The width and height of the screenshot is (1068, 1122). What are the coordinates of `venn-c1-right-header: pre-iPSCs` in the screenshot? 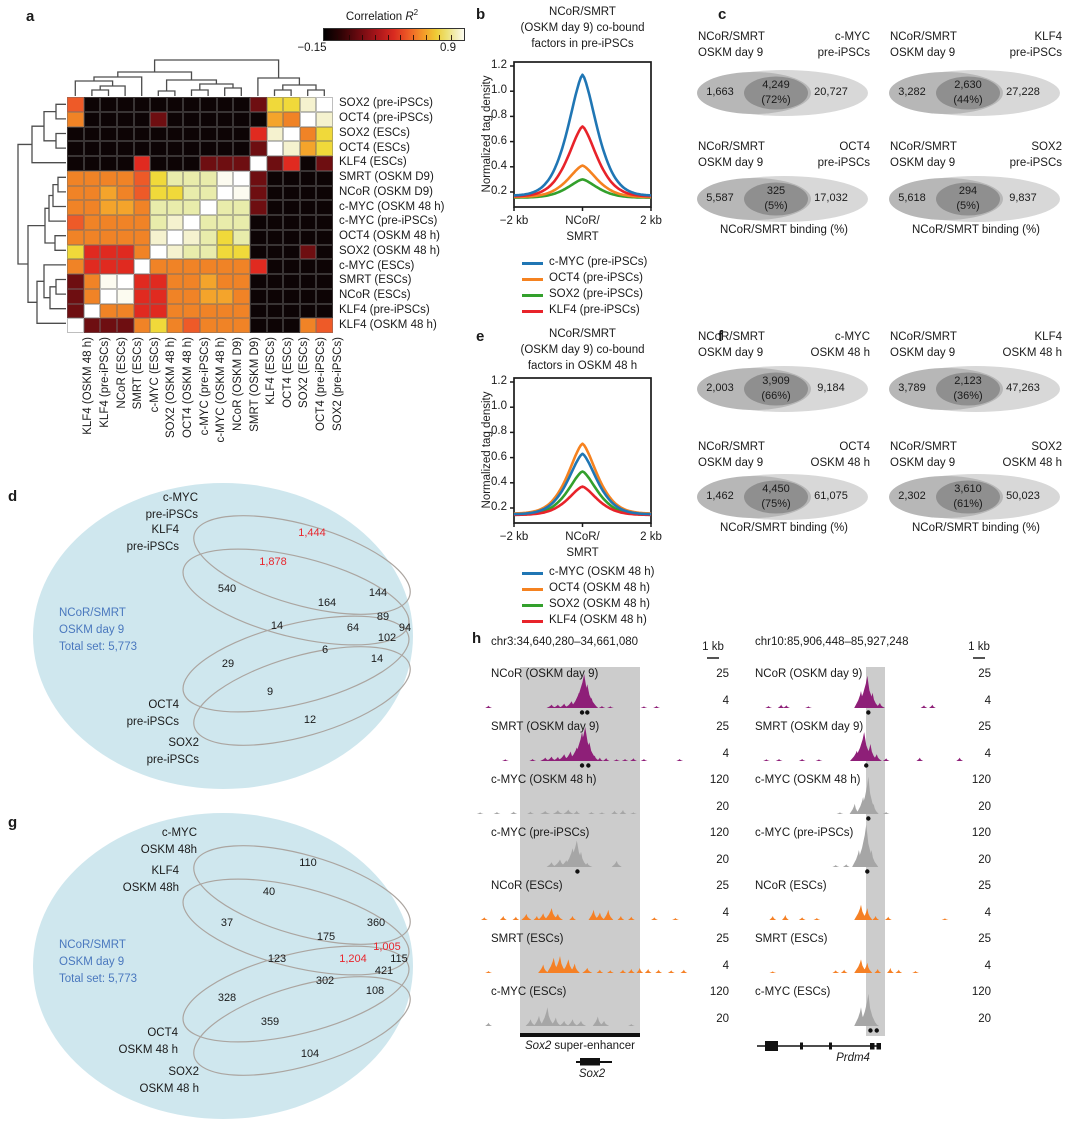 It's located at (843, 53).